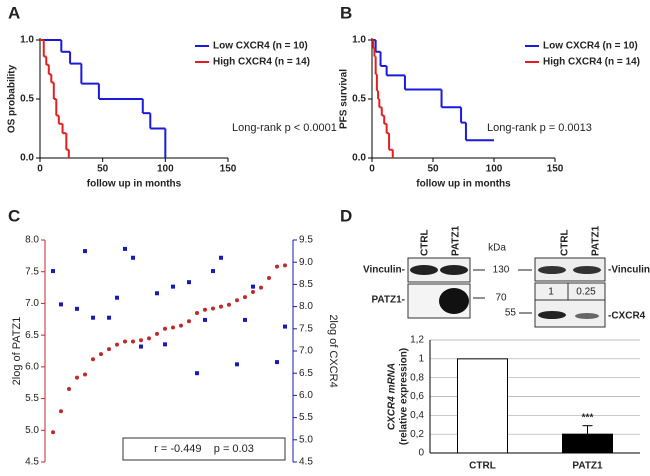  Describe the element at coordinates (306, 351) in the screenshot. I see `y2-tick-label: 7.0` at that location.